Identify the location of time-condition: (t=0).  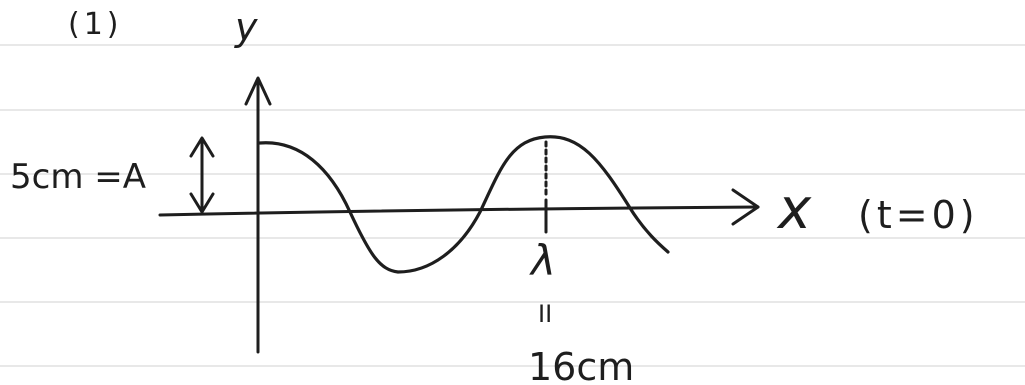
(918, 215).